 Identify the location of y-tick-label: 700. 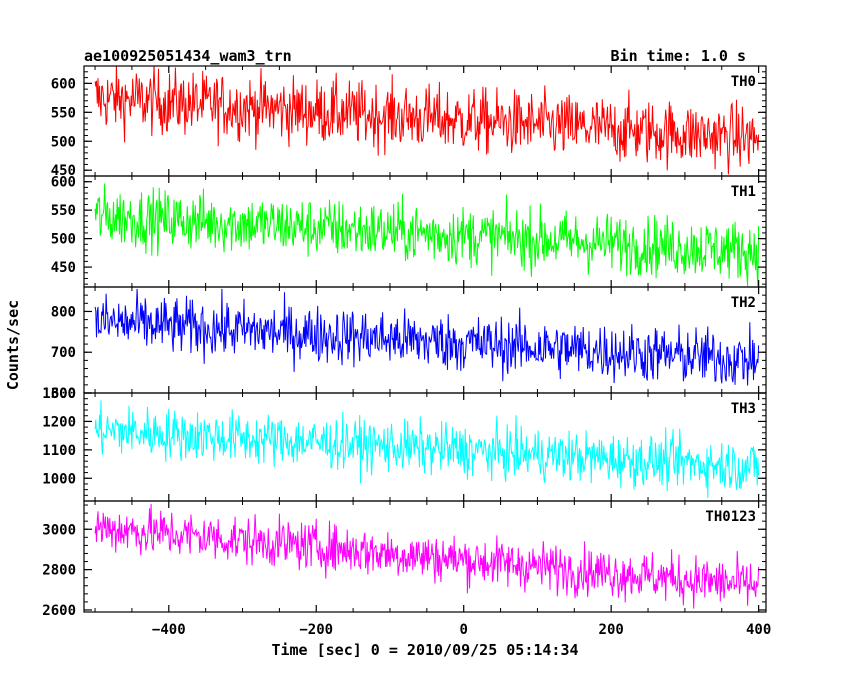
(63, 353).